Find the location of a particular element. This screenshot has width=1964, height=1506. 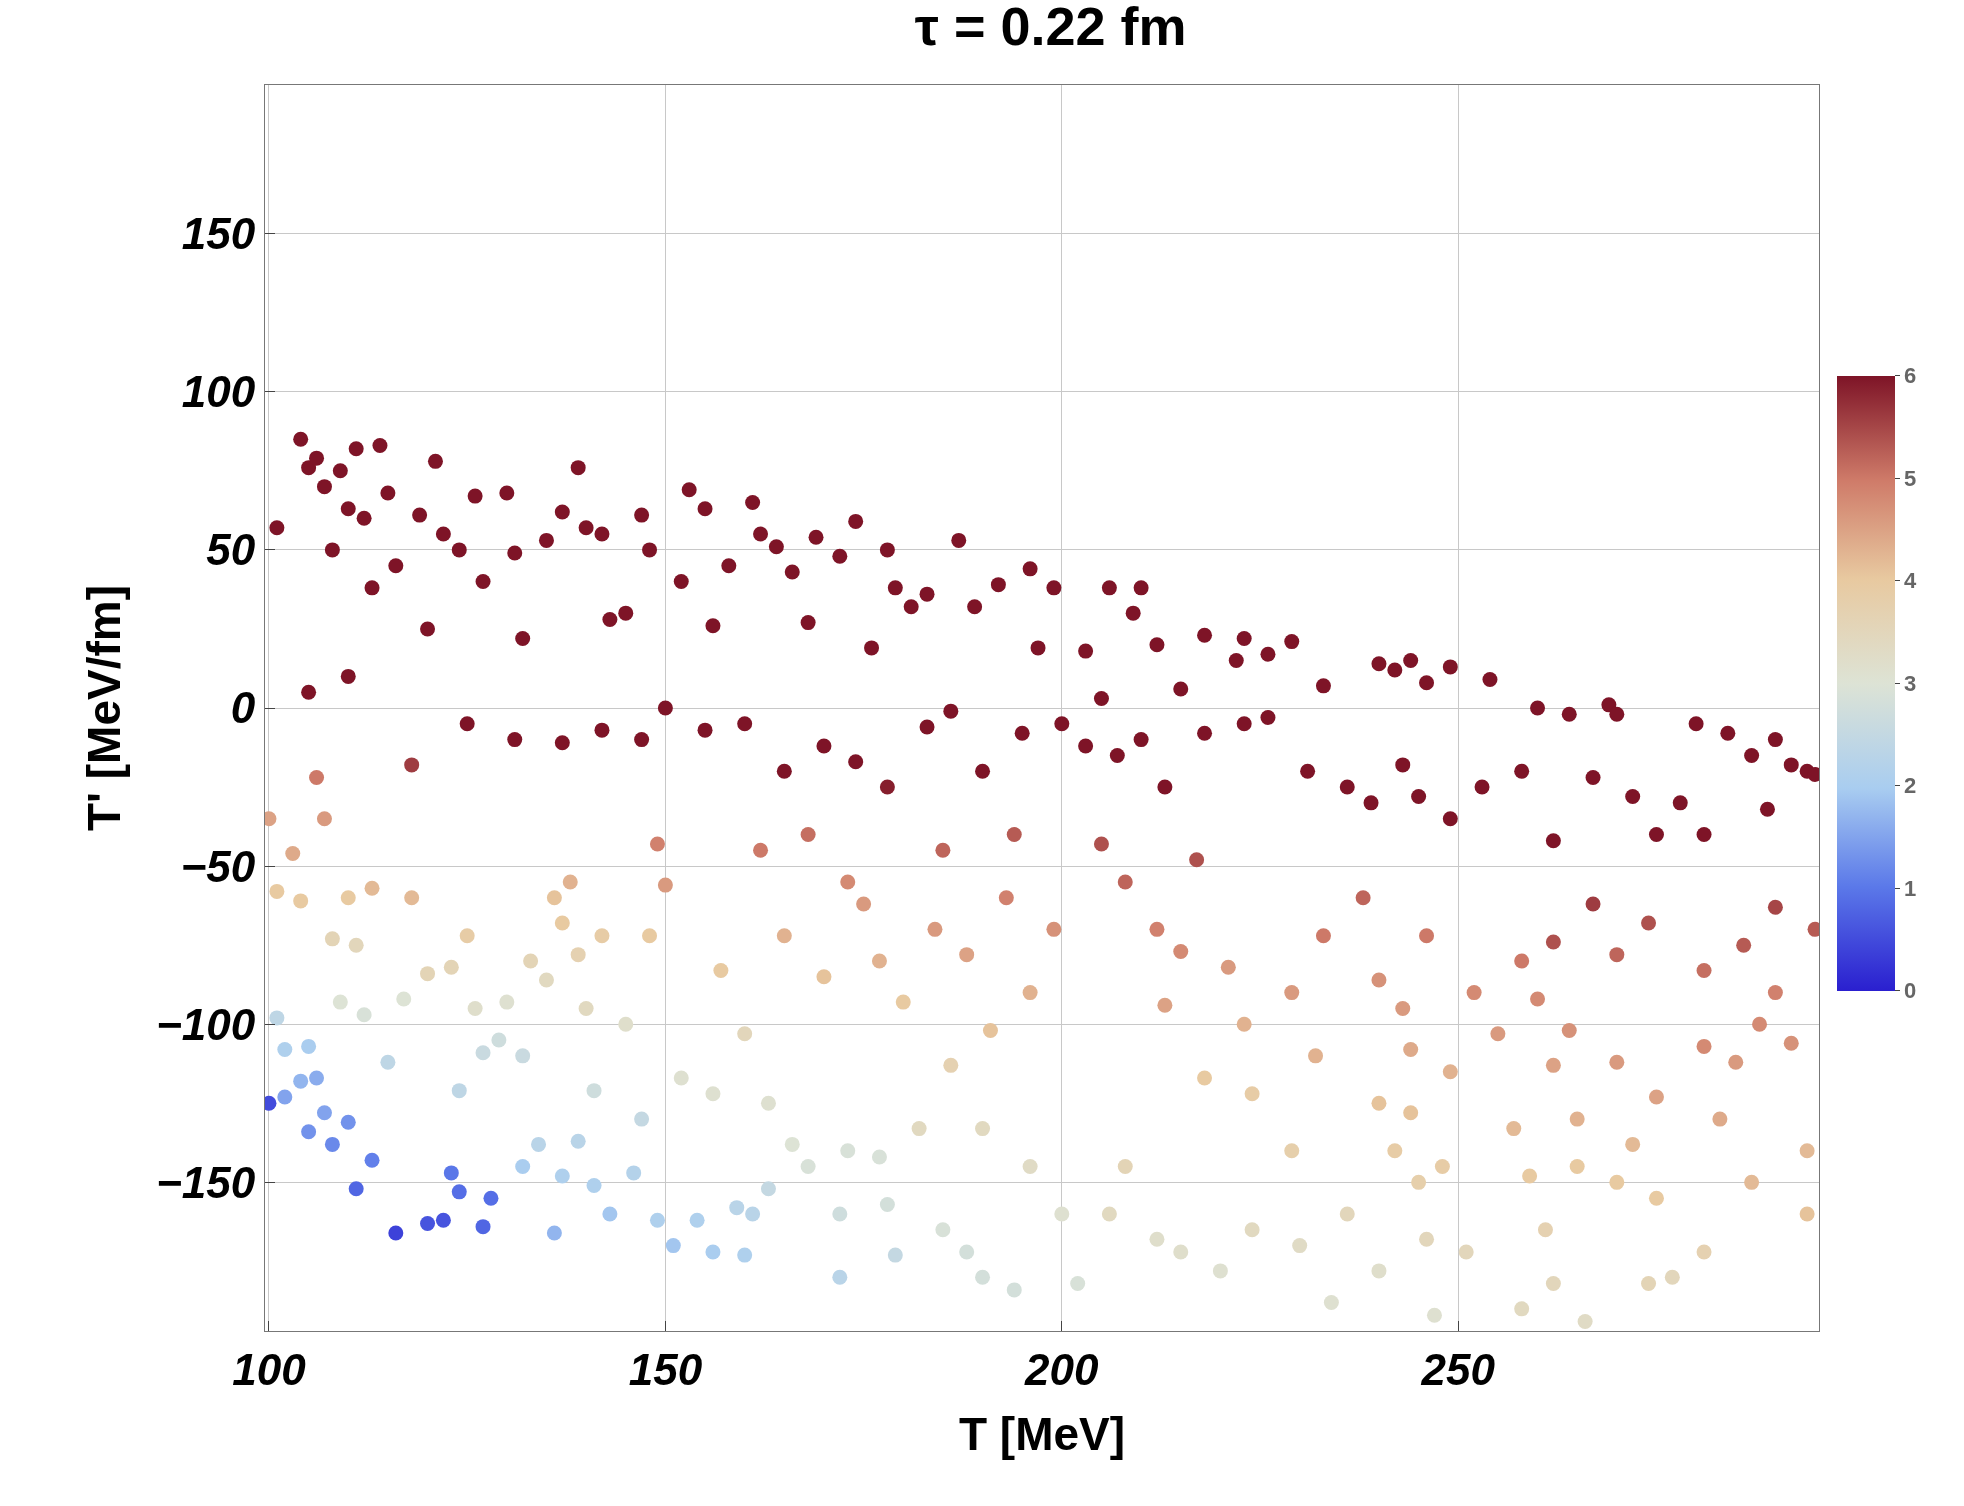

color-bar-label: 4 is located at coordinates (1910, 581).